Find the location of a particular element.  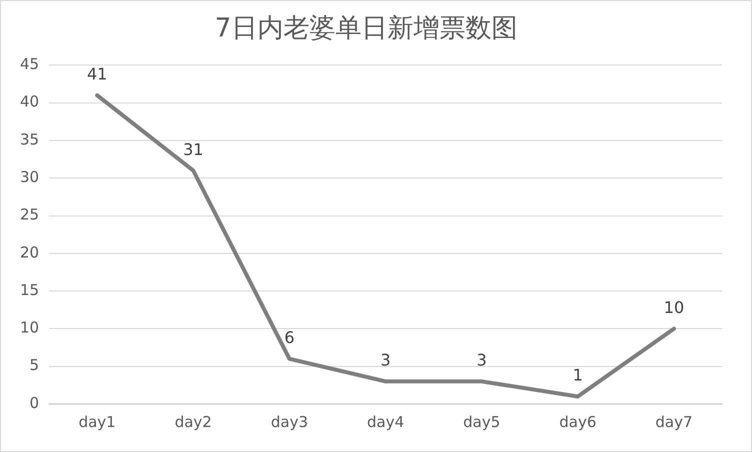

chart-title: 7日内老婆单日新增票数图 is located at coordinates (366, 28).